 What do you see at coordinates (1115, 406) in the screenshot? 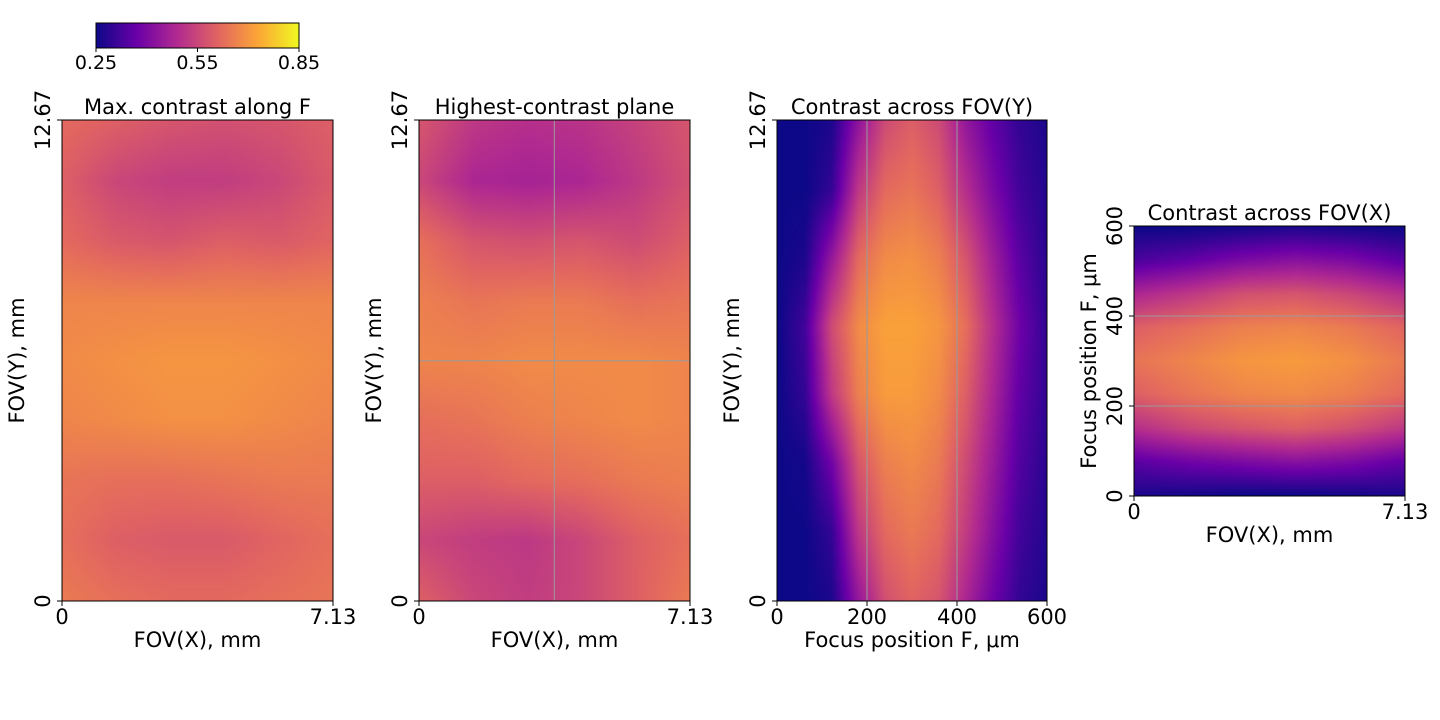
I see `y-tick-label: 200` at bounding box center [1115, 406].